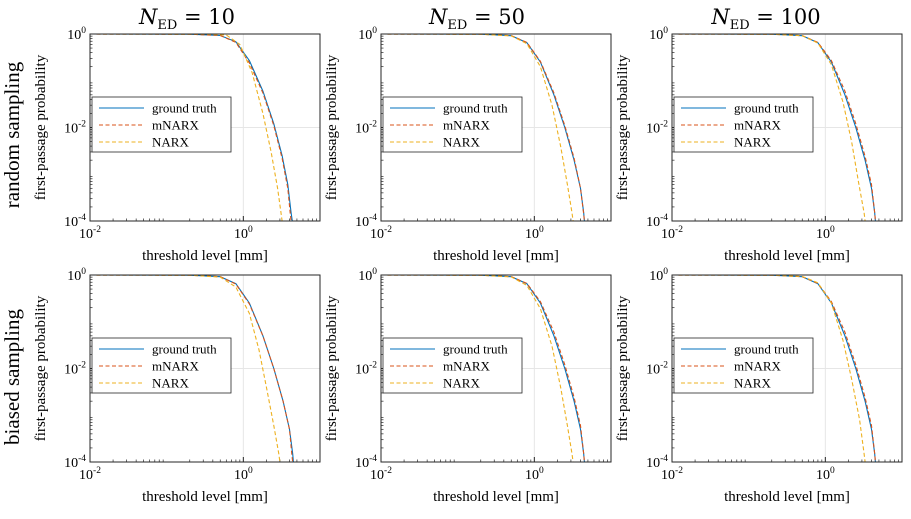 The image size is (911, 519). What do you see at coordinates (476, 19) in the screenshot?
I see `column-title-2: NED = 50` at bounding box center [476, 19].